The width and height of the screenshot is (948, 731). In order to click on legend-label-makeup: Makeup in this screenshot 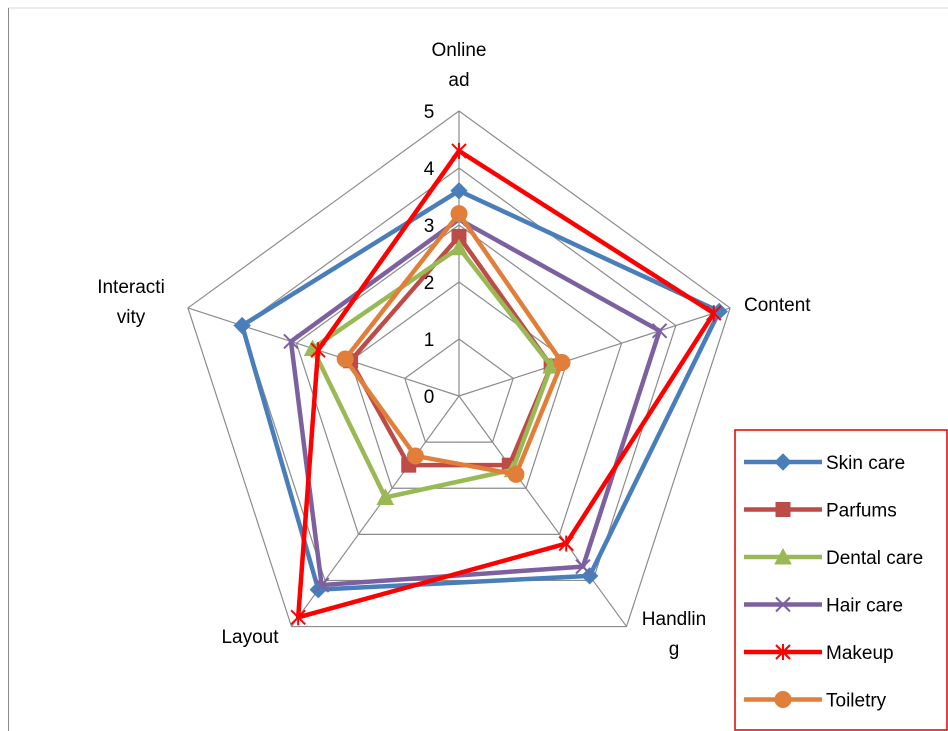, I will do `click(860, 653)`.